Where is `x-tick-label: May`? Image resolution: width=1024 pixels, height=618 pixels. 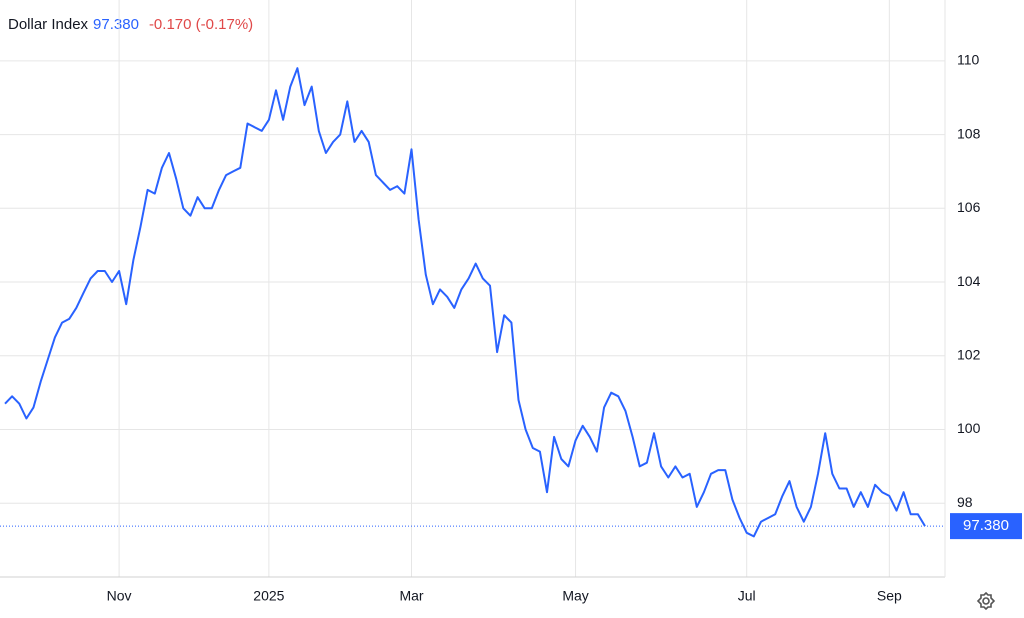
x-tick-label: May is located at coordinates (575, 596).